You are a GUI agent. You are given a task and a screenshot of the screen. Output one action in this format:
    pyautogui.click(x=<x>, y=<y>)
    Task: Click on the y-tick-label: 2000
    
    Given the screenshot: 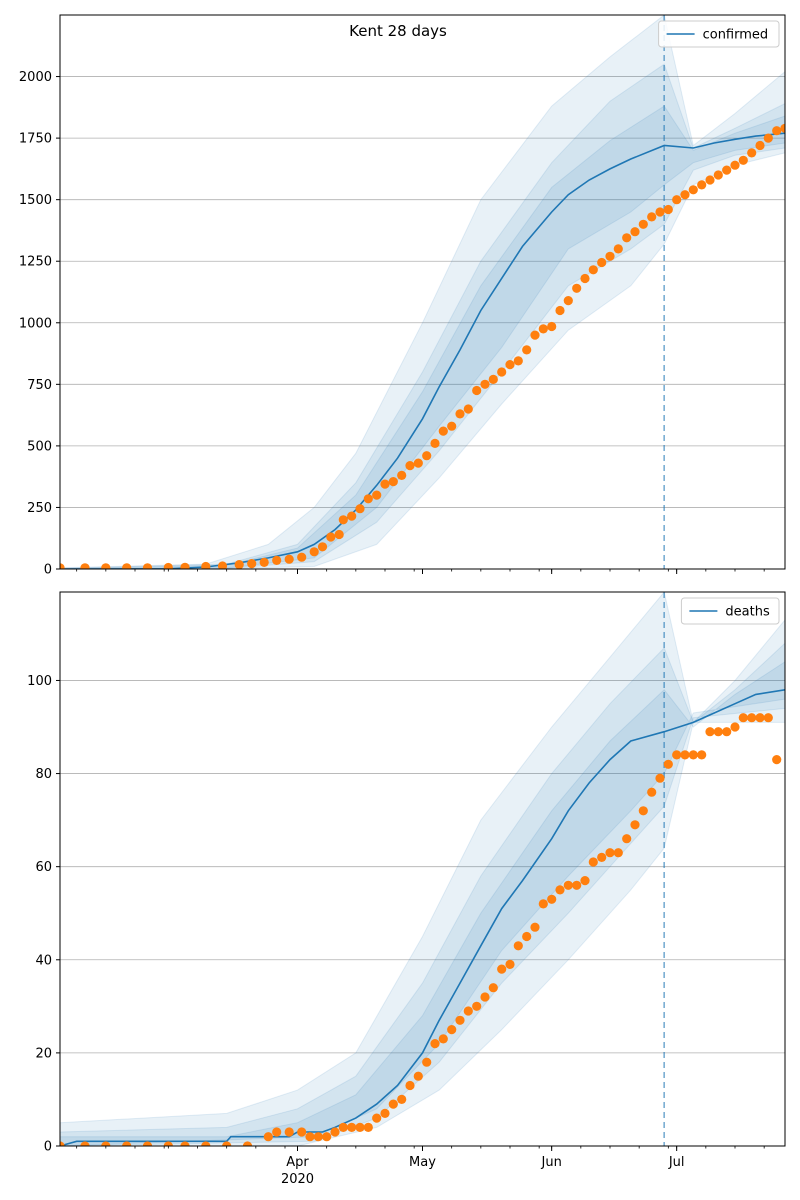 What is the action you would take?
    pyautogui.click(x=35, y=77)
    